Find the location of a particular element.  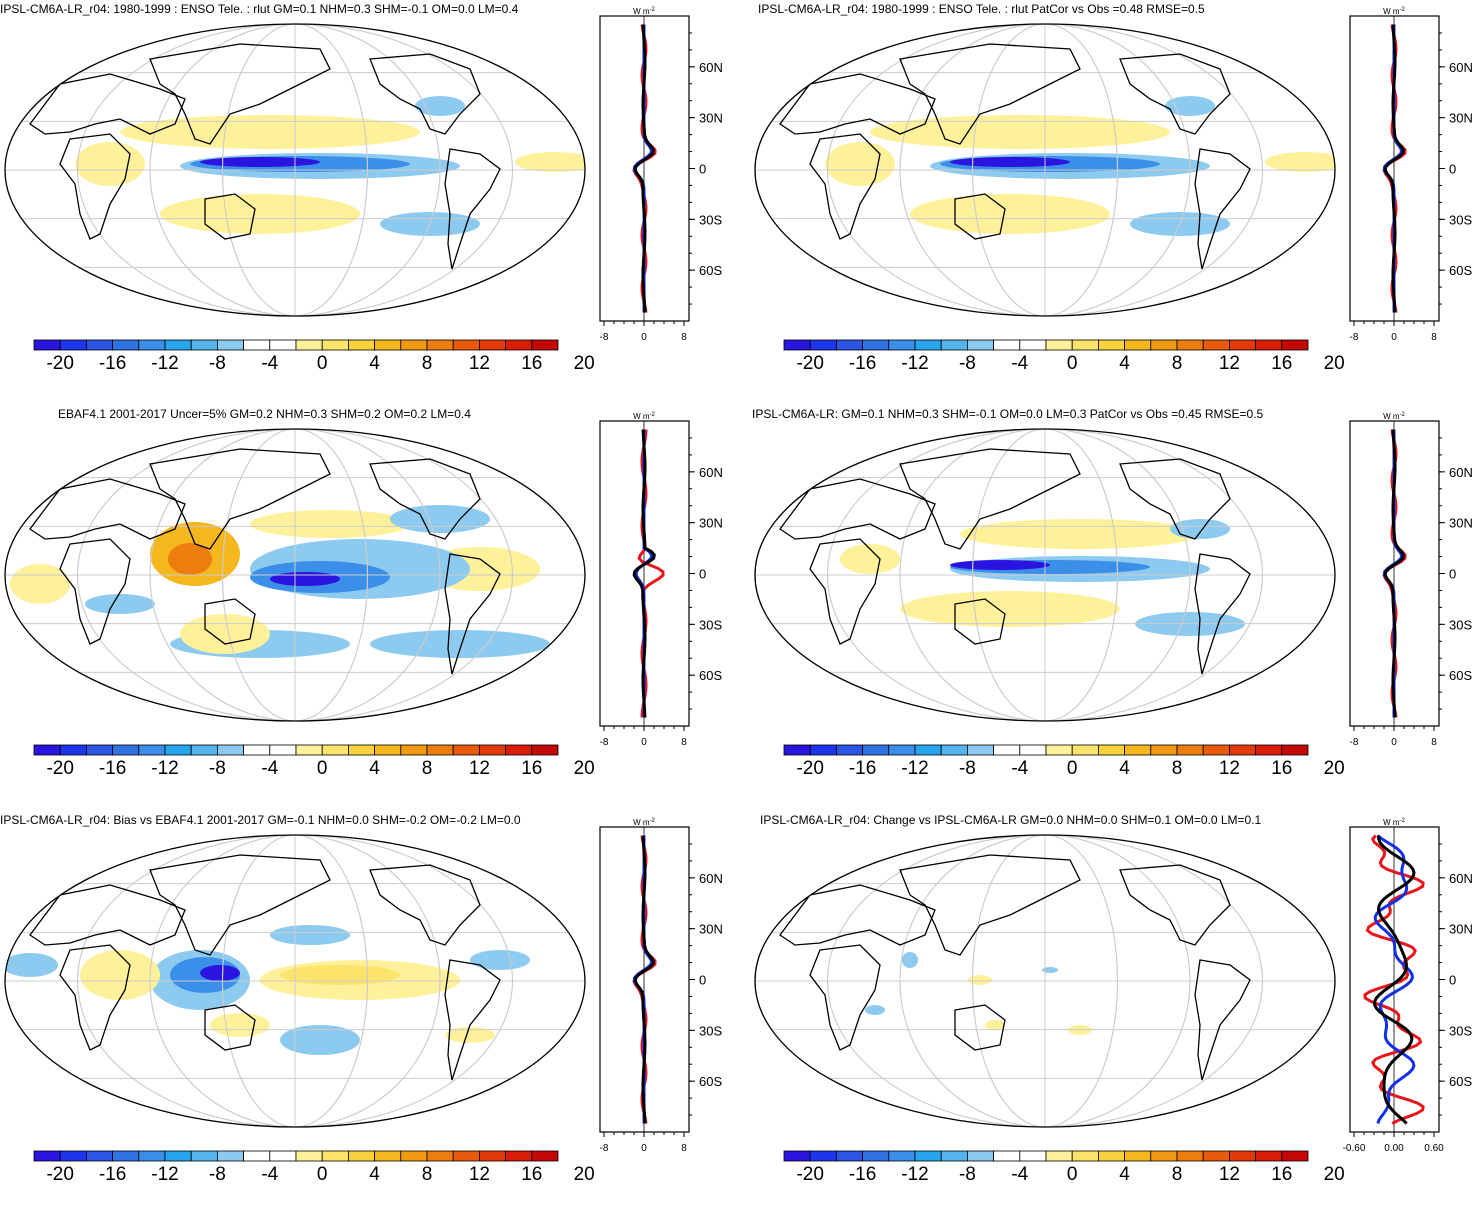

lat-tick-label: 30N is located at coordinates (711, 118).